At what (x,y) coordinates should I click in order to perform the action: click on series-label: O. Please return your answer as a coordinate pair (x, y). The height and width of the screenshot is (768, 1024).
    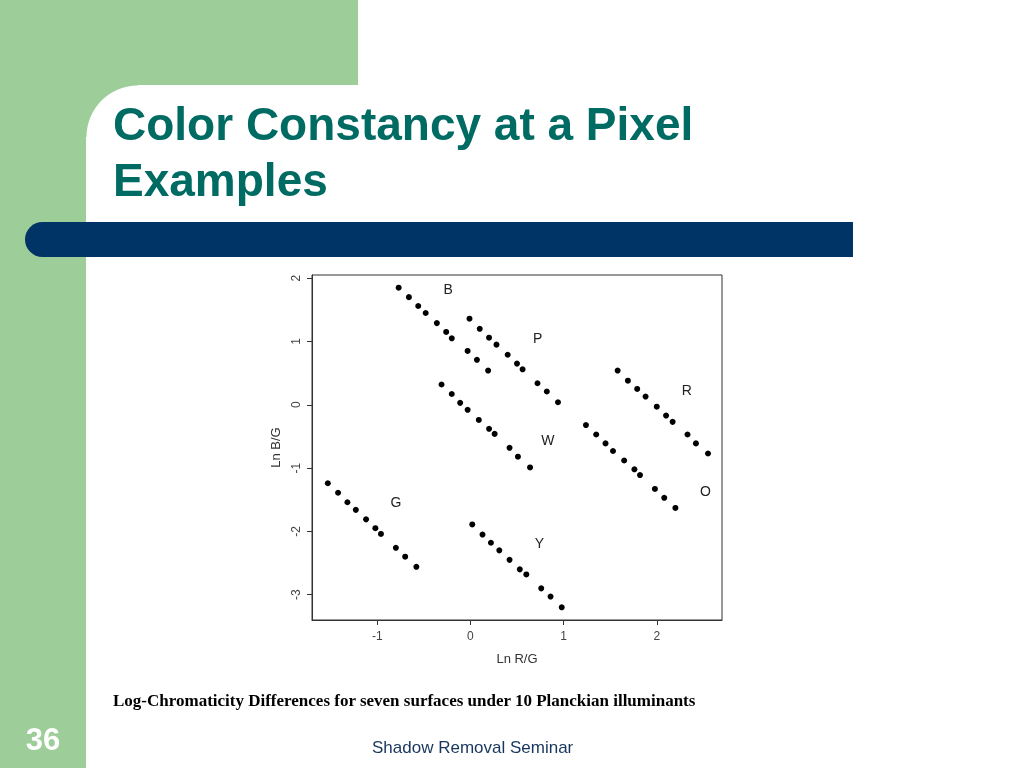
    Looking at the image, I should click on (705, 490).